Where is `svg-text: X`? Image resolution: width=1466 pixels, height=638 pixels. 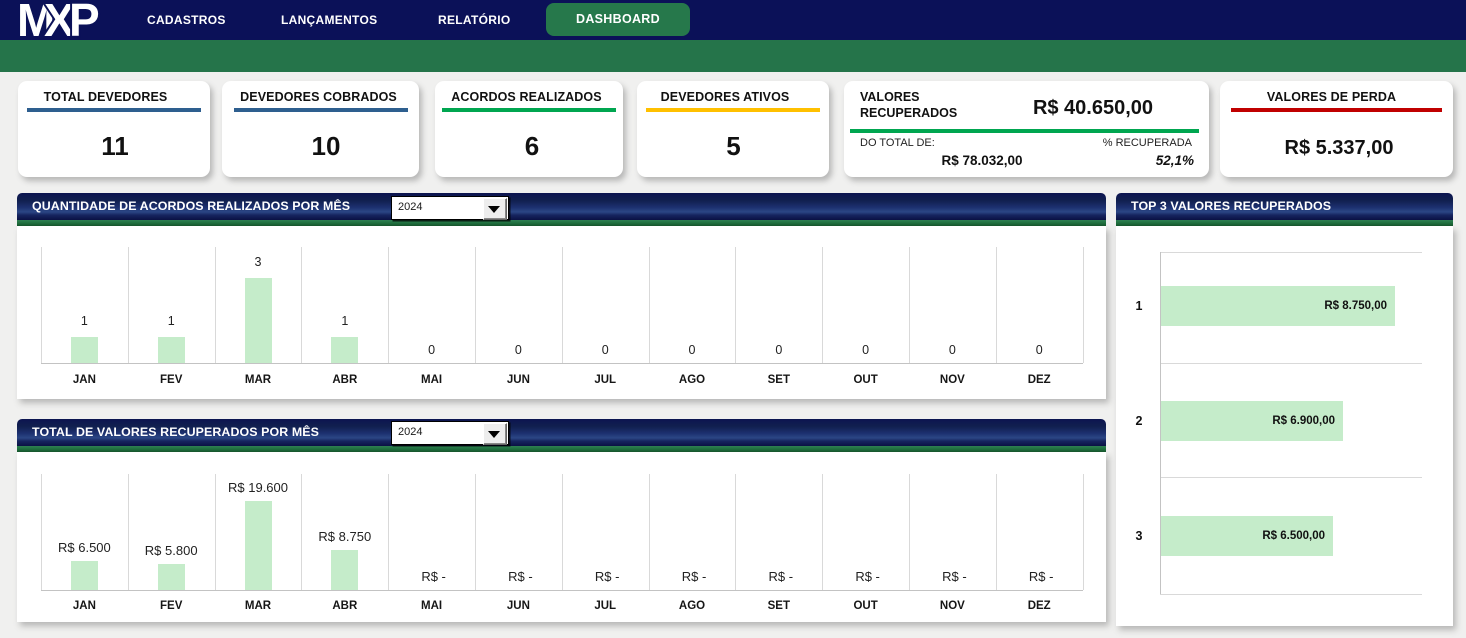 svg-text: X is located at coordinates (59, 20).